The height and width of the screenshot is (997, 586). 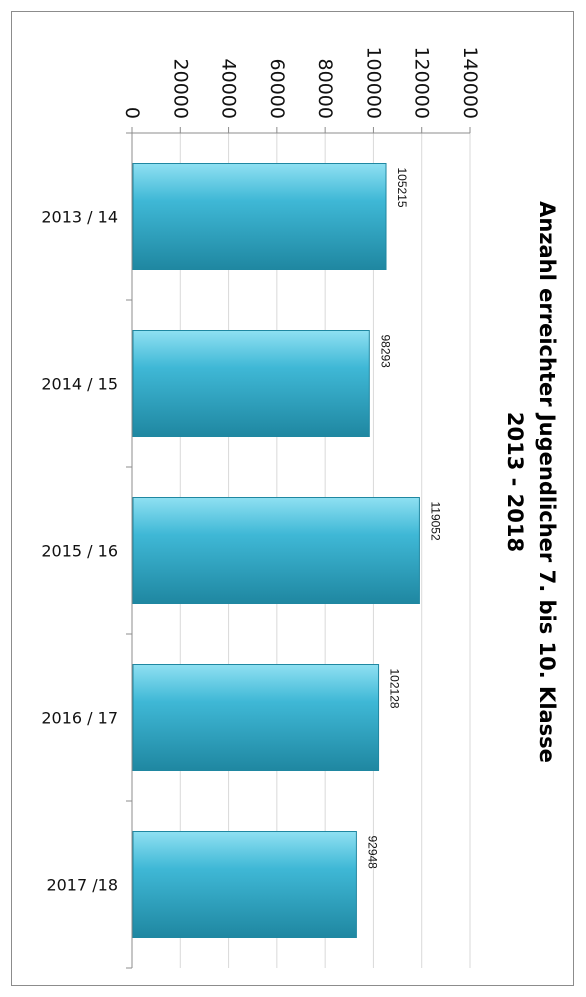 What do you see at coordinates (515, 482) in the screenshot?
I see `chart-subtitle: 2013 - 2018` at bounding box center [515, 482].